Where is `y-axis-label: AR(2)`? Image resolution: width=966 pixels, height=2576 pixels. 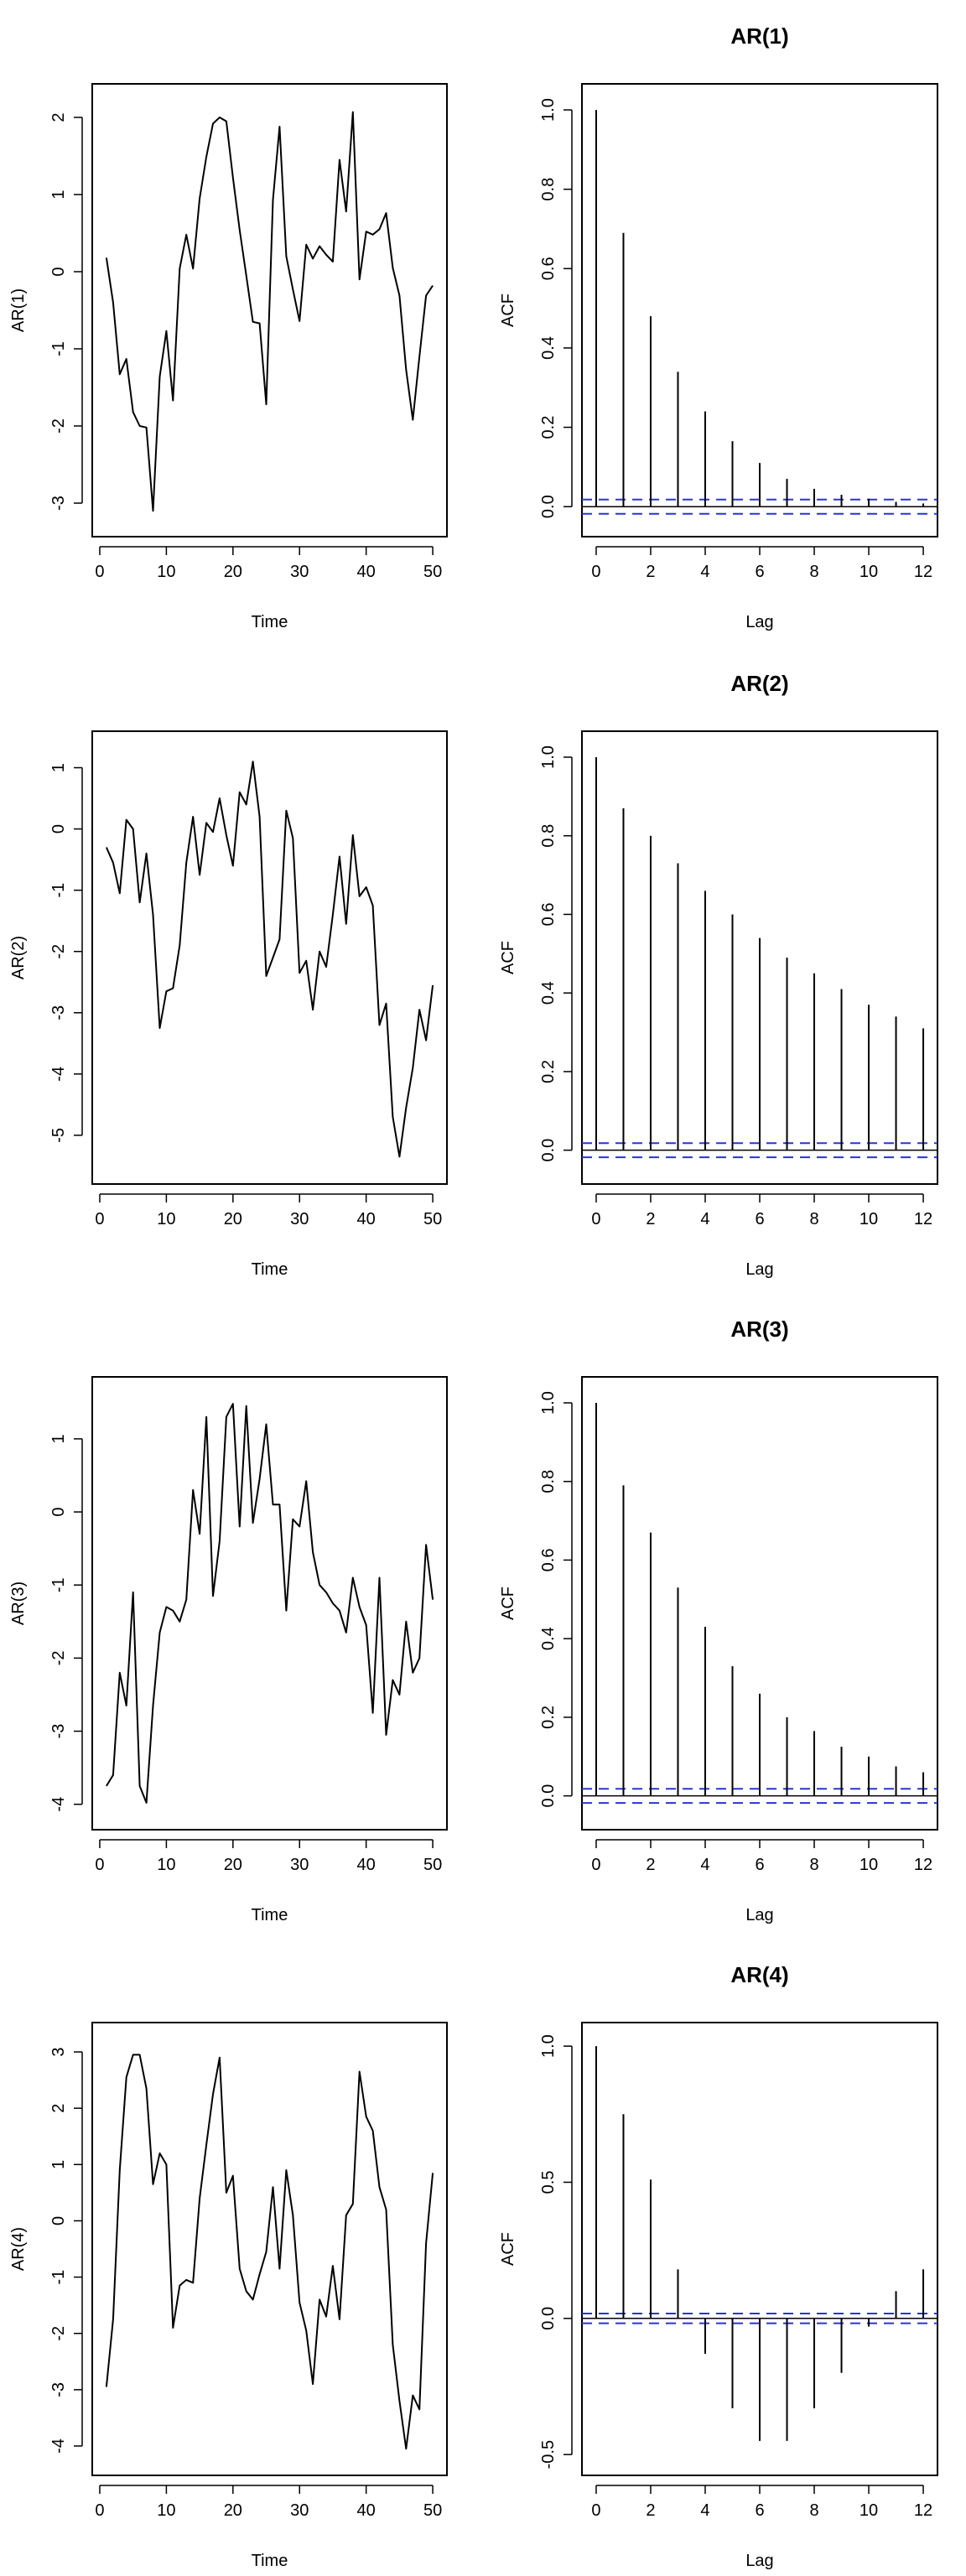
y-axis-label: AR(2) is located at coordinates (18, 957).